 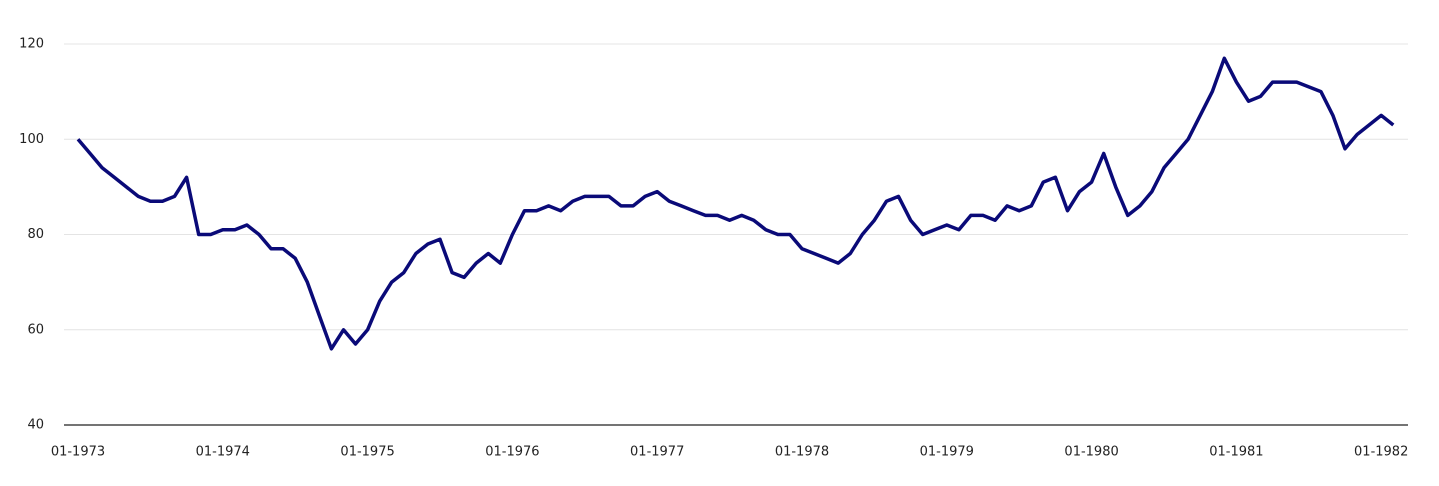 I want to click on y-tick-label: 80, so click(x=35, y=234).